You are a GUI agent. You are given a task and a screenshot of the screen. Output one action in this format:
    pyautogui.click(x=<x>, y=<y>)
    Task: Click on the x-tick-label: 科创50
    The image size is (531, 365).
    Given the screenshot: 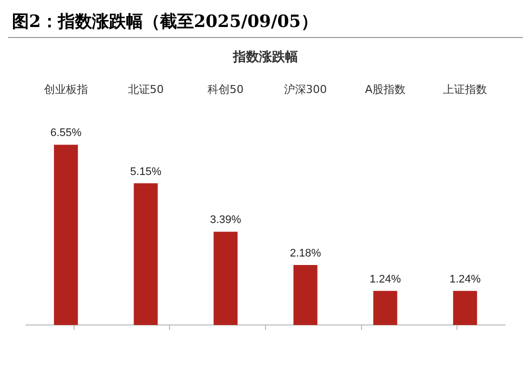 What is the action you would take?
    pyautogui.click(x=226, y=89)
    